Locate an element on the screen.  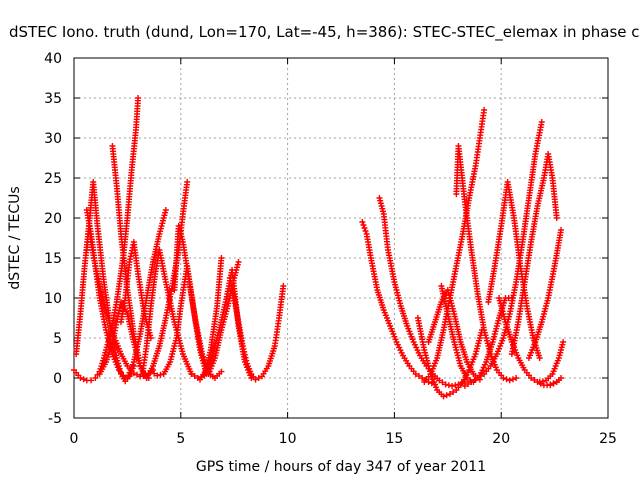
x-tick-label: 0 is located at coordinates (74, 439).